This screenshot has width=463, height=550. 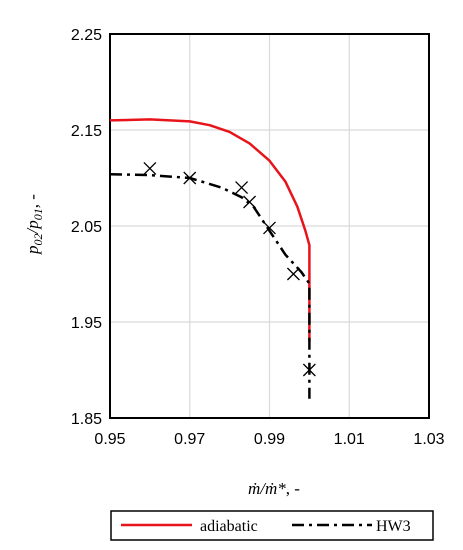 What do you see at coordinates (32, 201) in the screenshot?
I see `y-axis-label-suffix: , -` at bounding box center [32, 201].